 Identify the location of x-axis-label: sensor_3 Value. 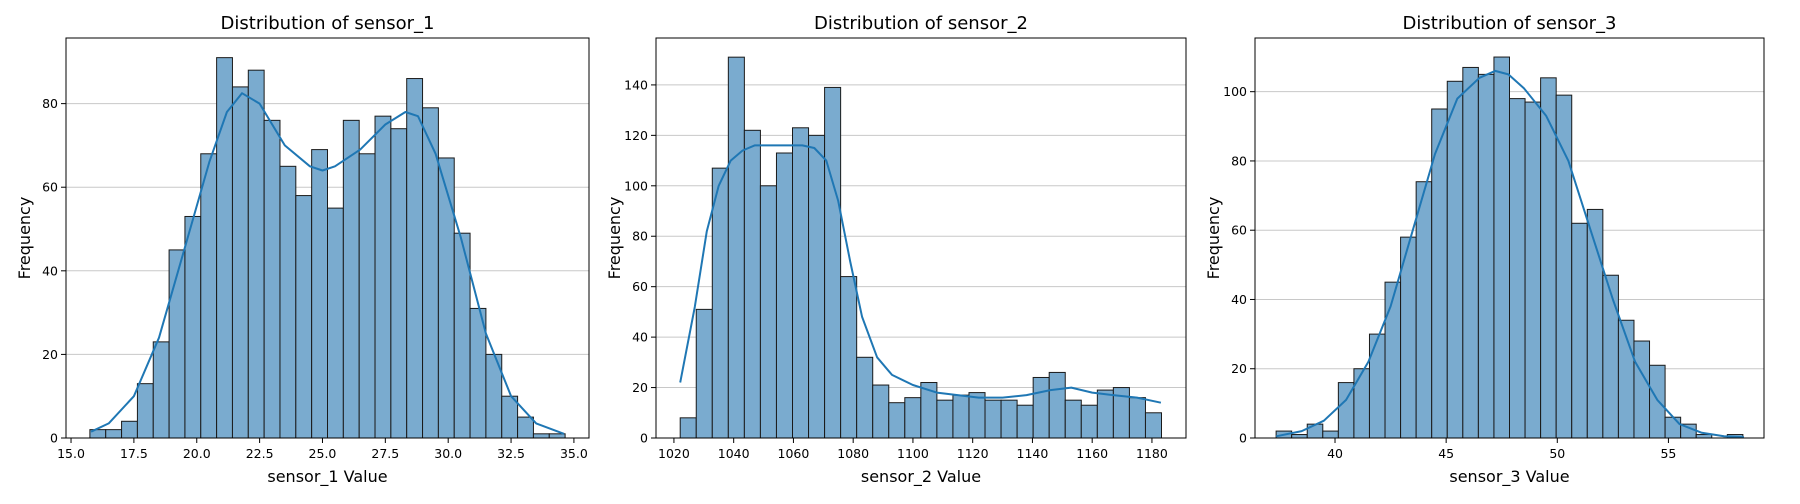
(1509, 477).